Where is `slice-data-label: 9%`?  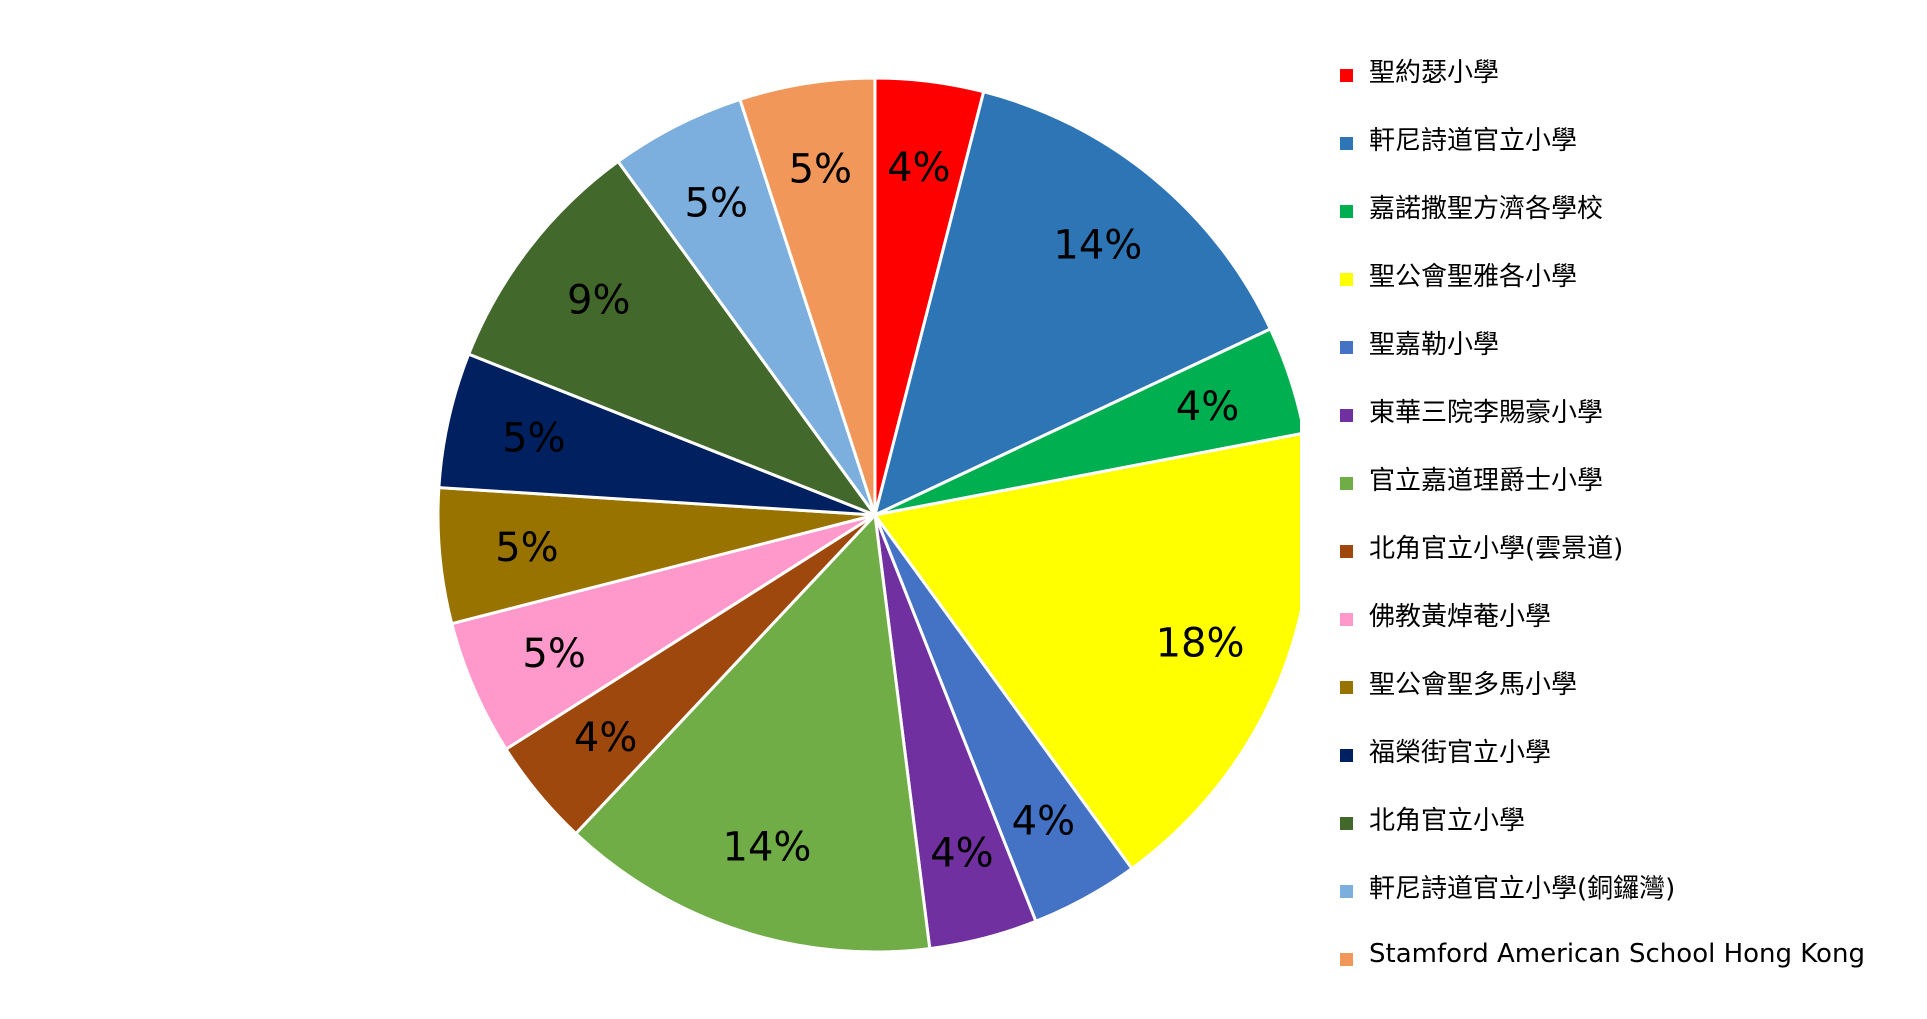 slice-data-label: 9% is located at coordinates (598, 301).